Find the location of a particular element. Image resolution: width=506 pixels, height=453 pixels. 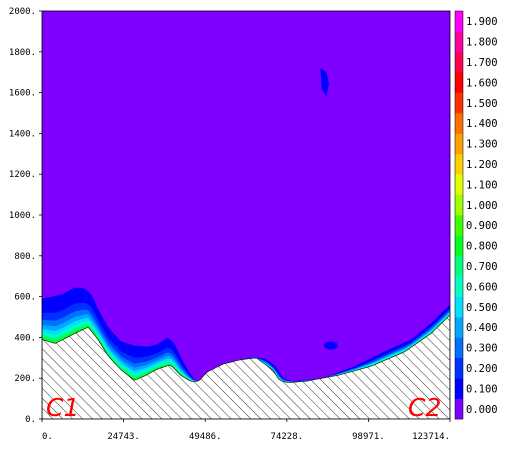

colorbar-label: 1.900 is located at coordinates (482, 22).